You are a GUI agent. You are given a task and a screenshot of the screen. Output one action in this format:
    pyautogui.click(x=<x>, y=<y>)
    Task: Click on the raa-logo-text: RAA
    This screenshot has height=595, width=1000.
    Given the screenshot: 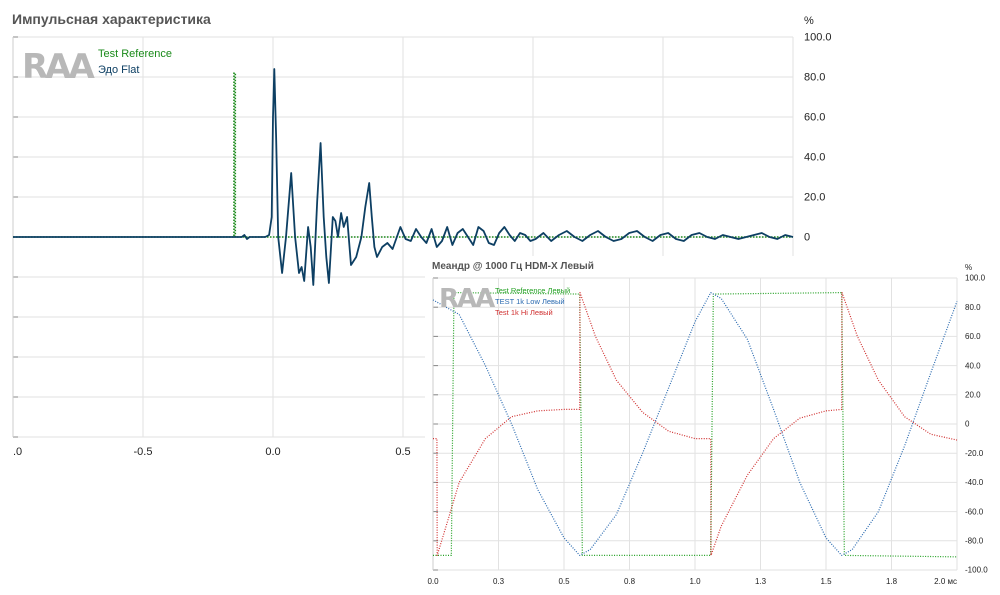 What is the action you would take?
    pyautogui.click(x=58, y=67)
    